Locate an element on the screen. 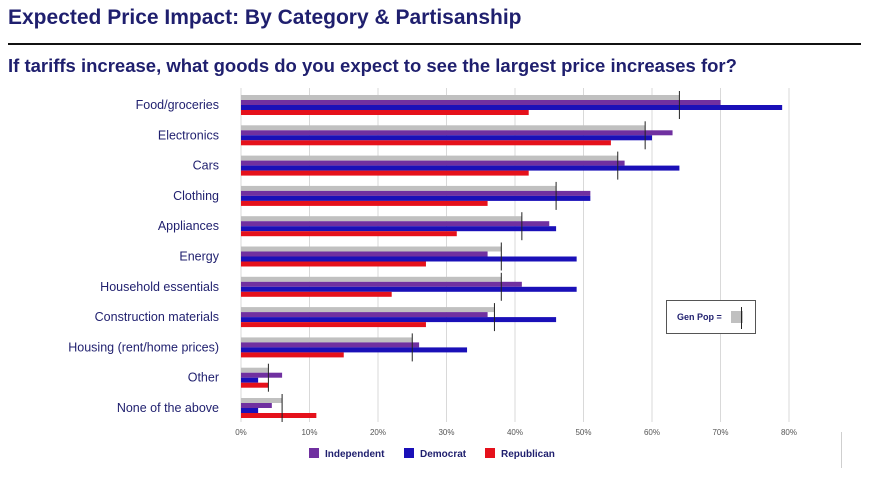  genpop-legend-swatch is located at coordinates (737, 317).